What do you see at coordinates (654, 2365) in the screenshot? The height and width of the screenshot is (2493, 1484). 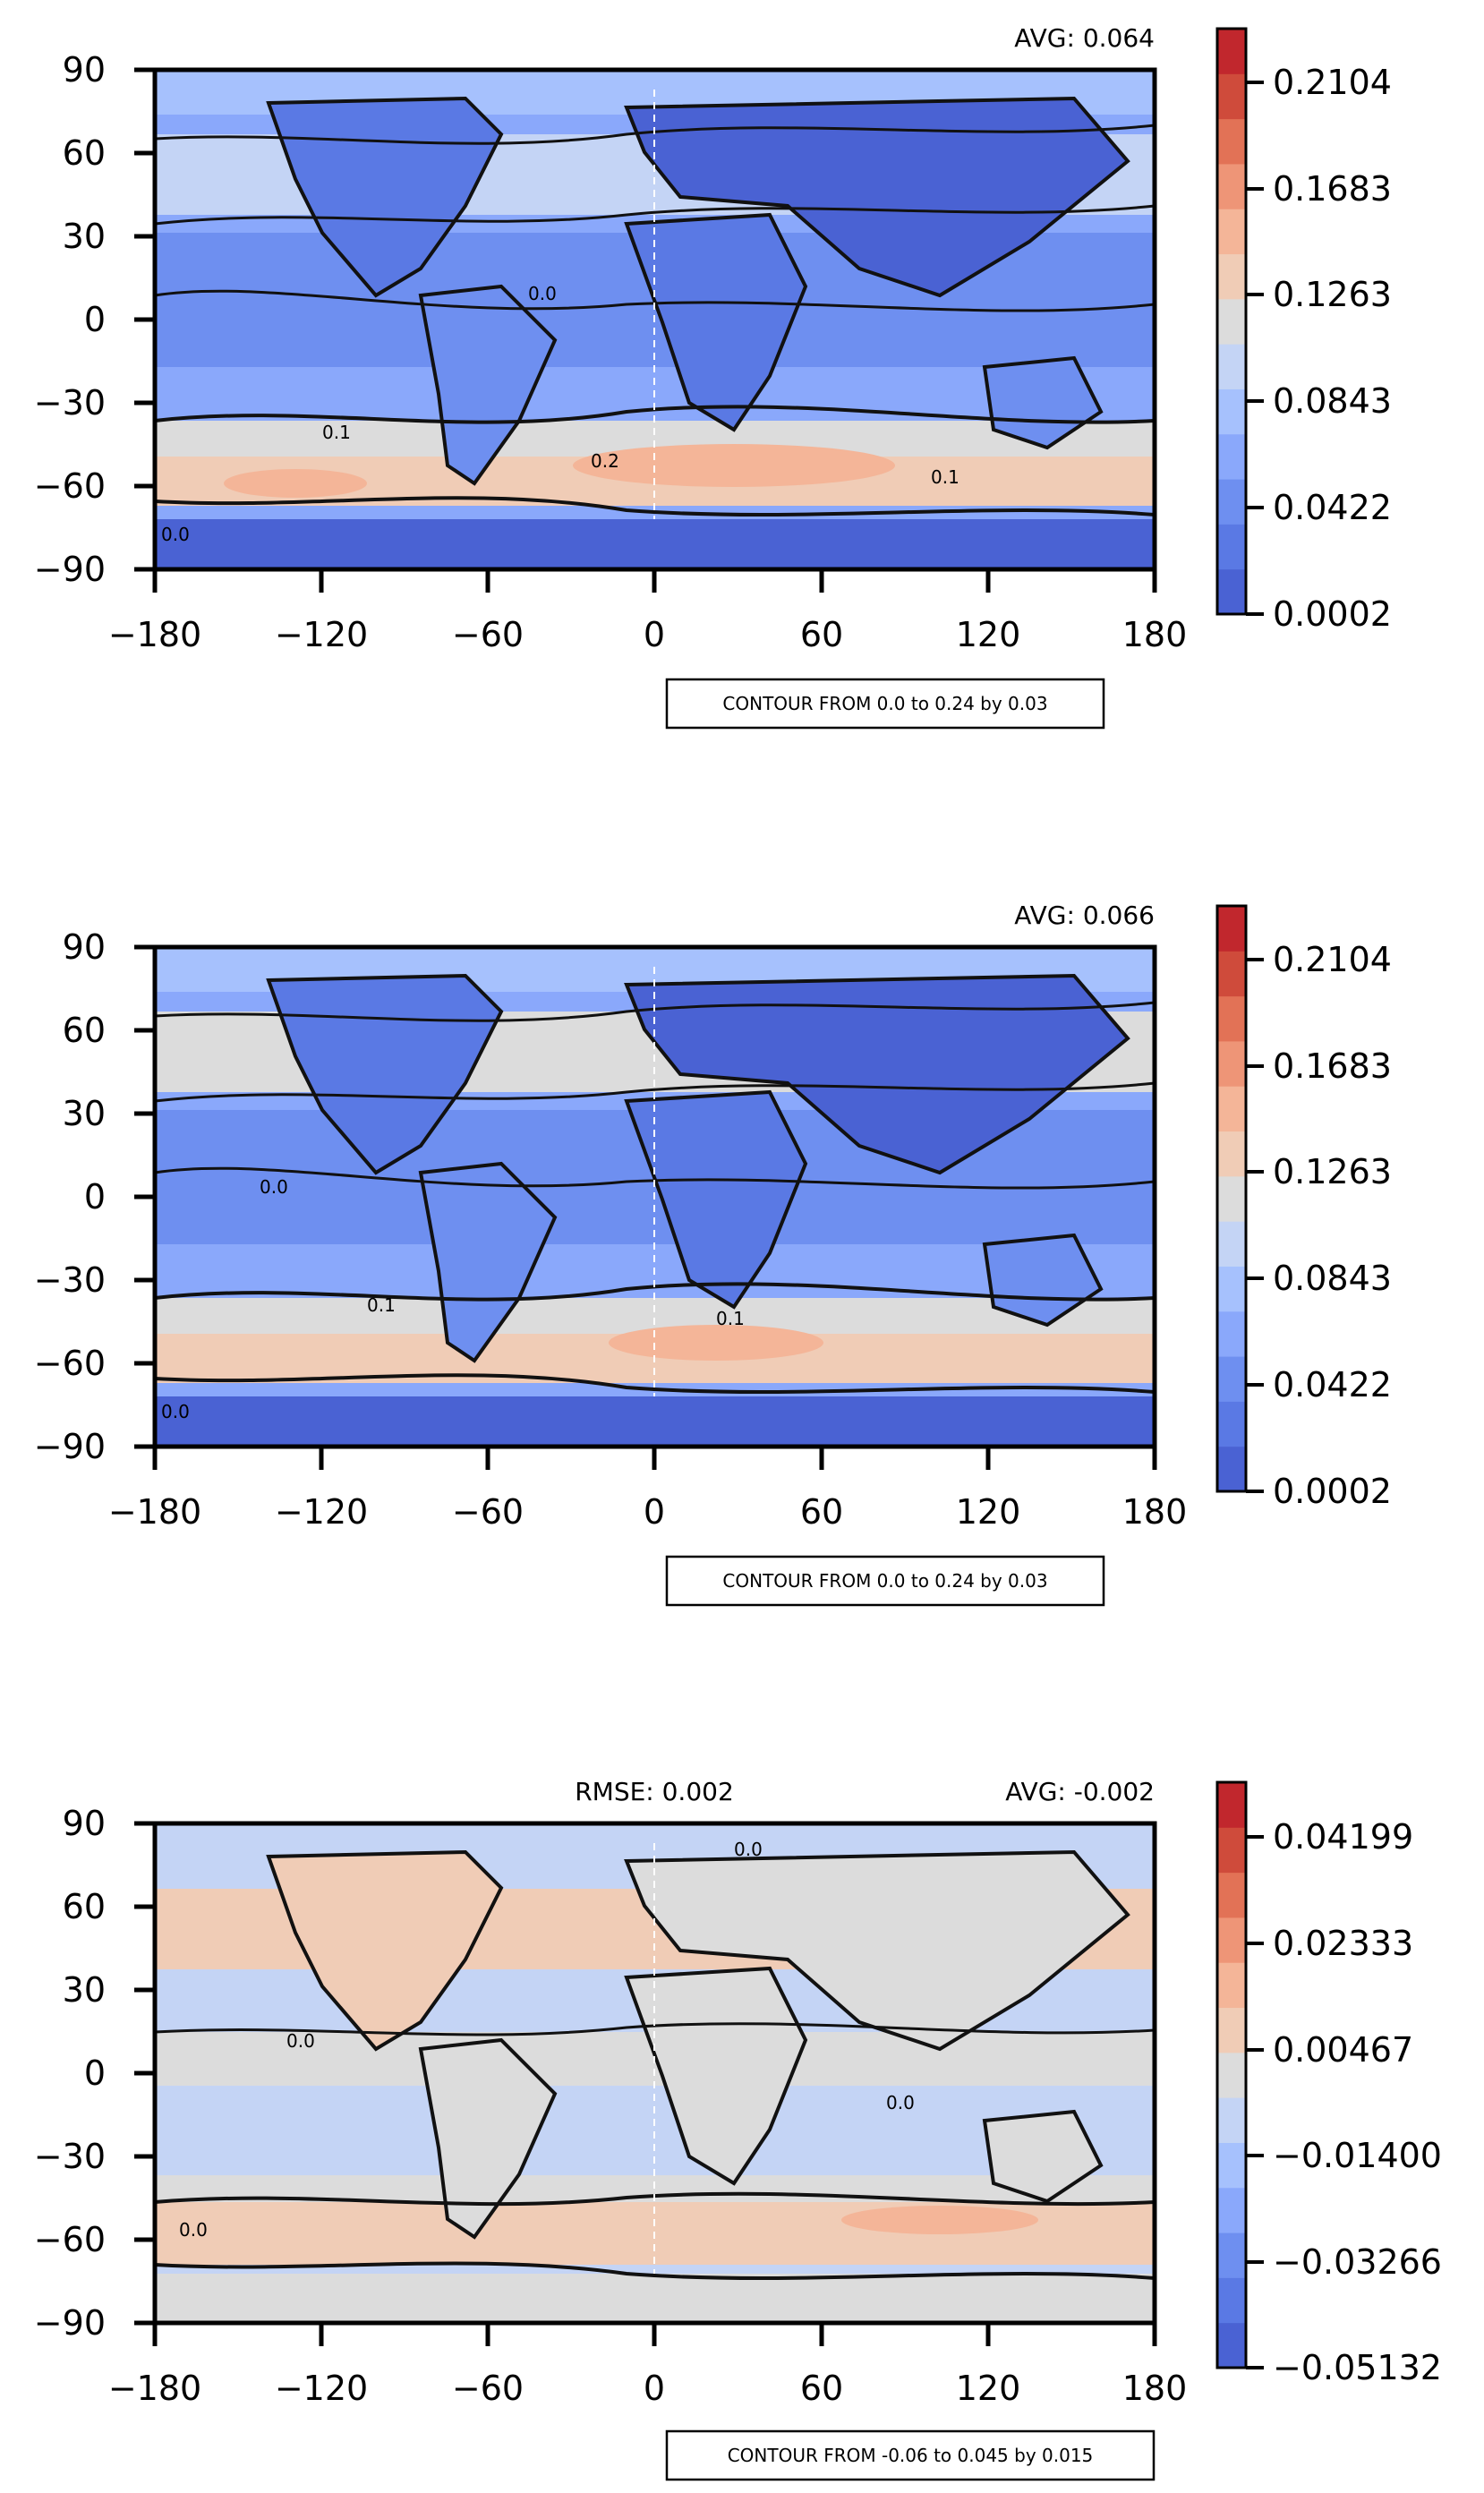 I see `panel-3-x-tick: 0` at bounding box center [654, 2365].